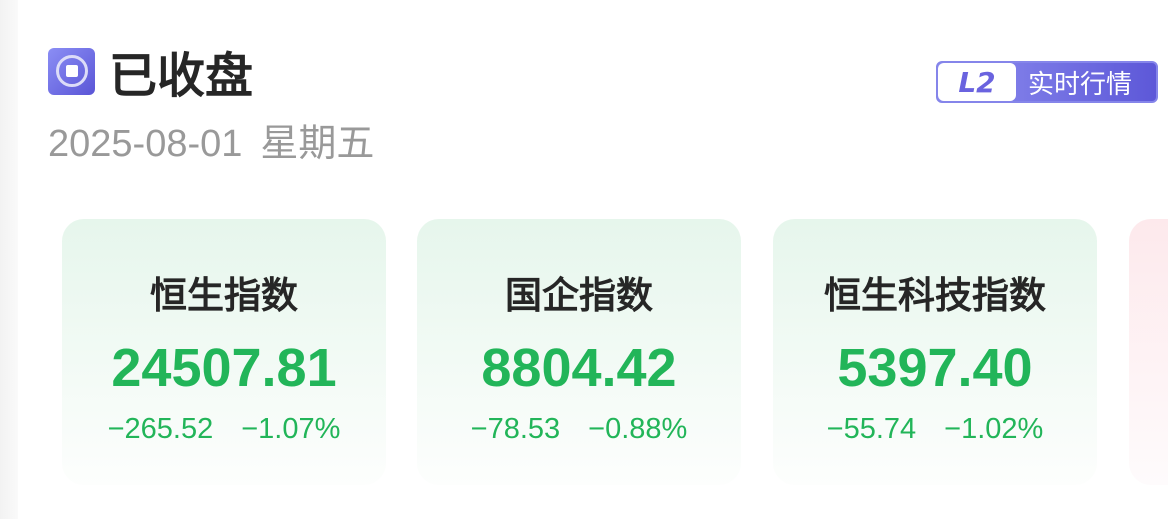  What do you see at coordinates (181, 76) in the screenshot?
I see `market-status-label: 已收盘` at bounding box center [181, 76].